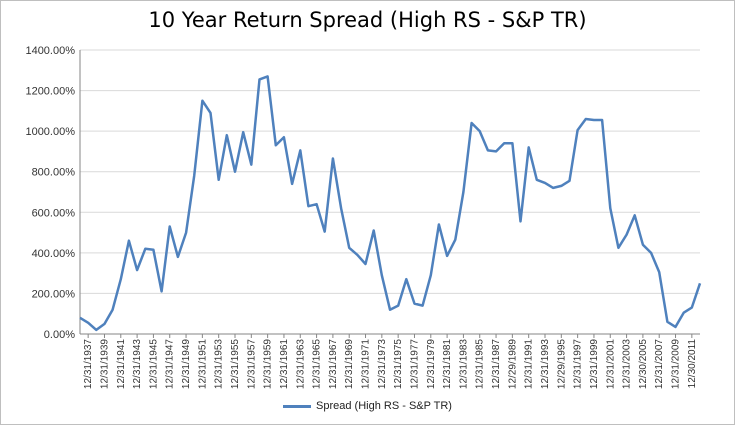 The image size is (735, 425). I want to click on x-tick-label: 12/31/1973, so click(382, 364).